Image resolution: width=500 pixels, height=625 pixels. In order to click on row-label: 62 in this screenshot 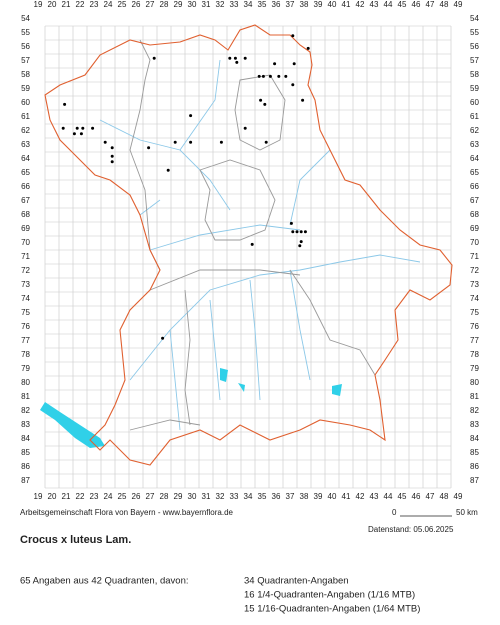, I will do `click(474, 130)`.